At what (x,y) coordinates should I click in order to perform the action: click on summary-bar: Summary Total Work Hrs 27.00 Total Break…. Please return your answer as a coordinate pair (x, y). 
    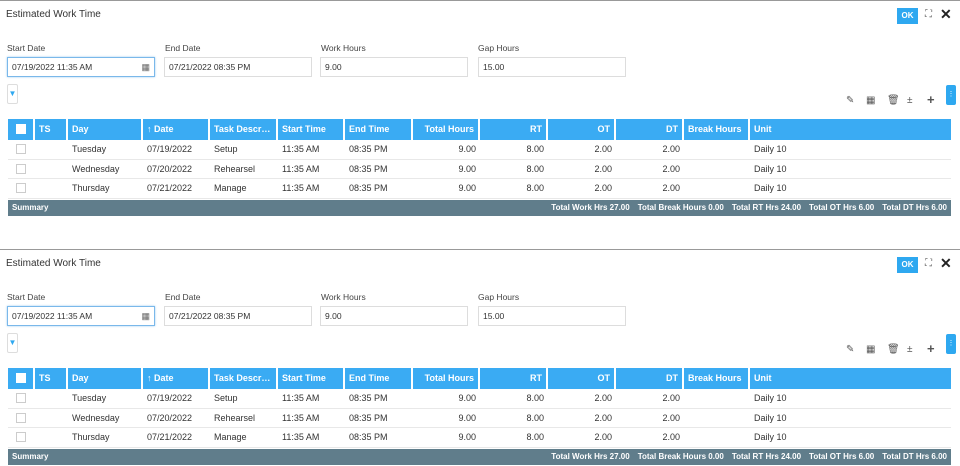
    Looking at the image, I should click on (479, 457).